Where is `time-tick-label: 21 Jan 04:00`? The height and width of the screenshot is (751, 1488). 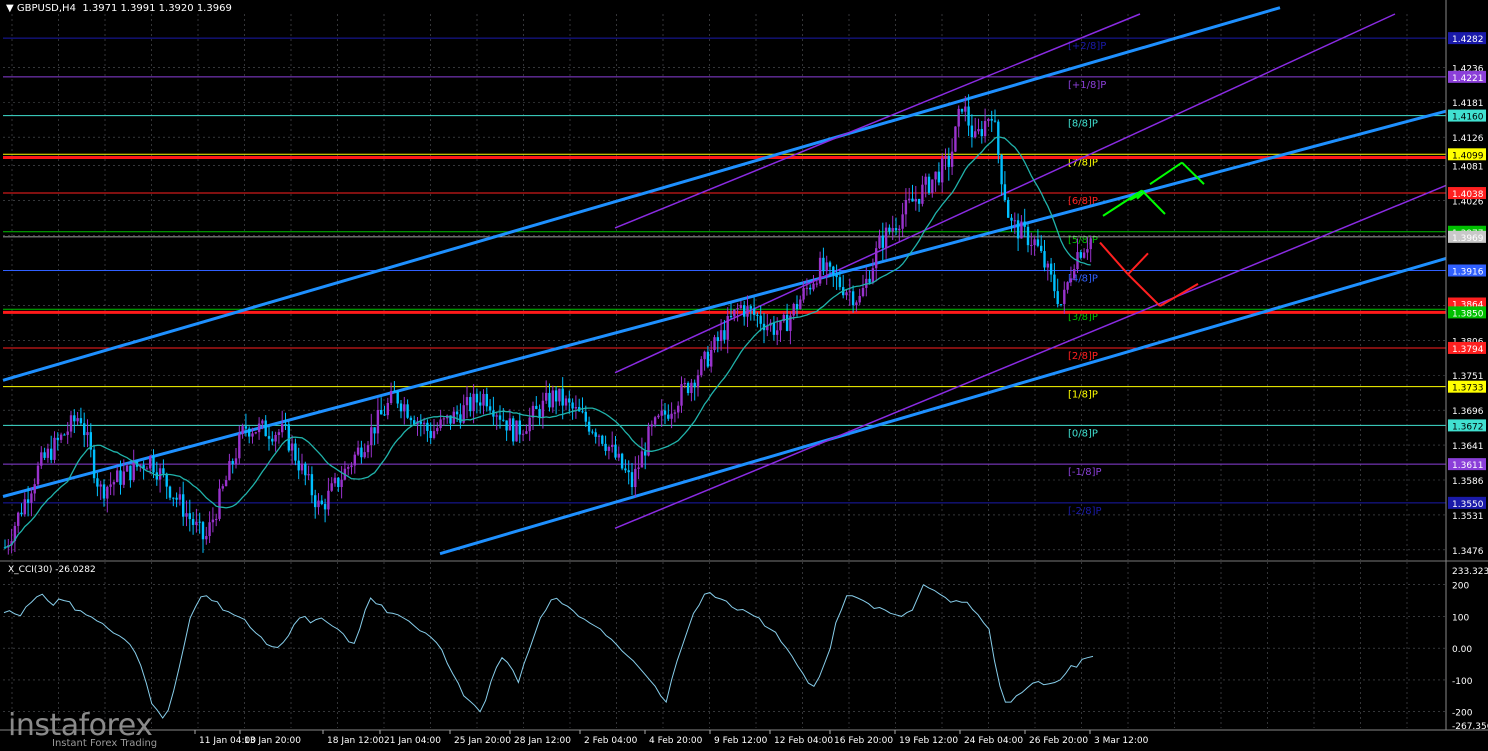 time-tick-label: 21 Jan 04:00 is located at coordinates (412, 741).